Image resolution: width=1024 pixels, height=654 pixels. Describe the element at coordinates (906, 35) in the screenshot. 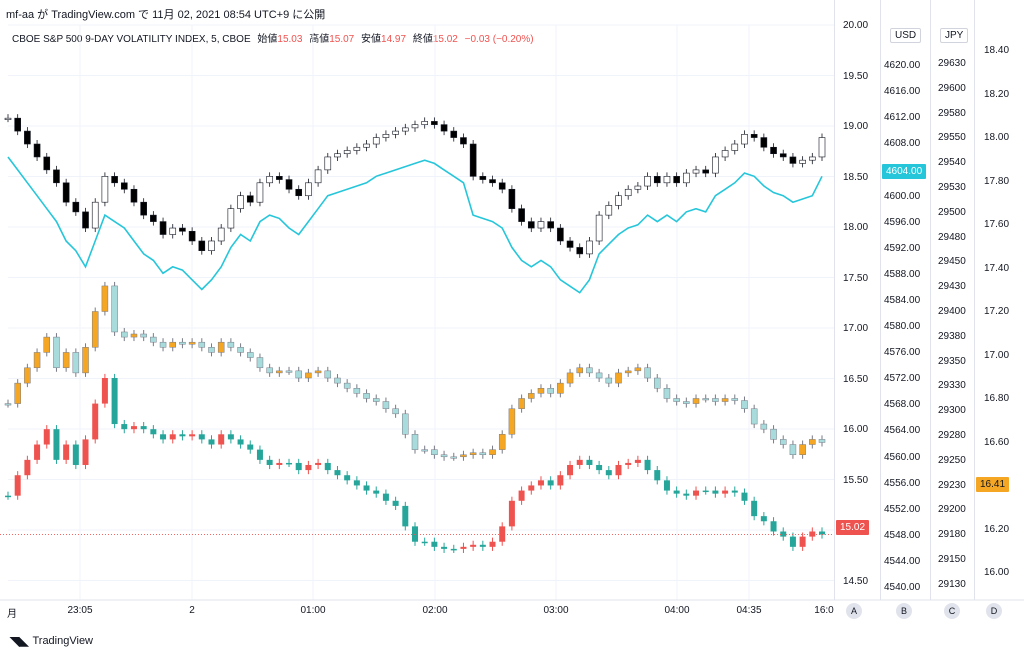

I see `usd-unit-label: USD` at that location.